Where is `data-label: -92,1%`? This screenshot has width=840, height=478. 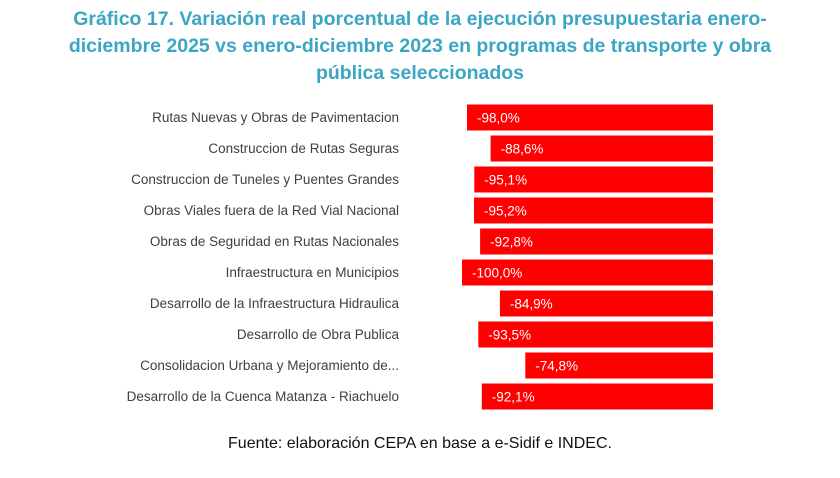
data-label: -92,1% is located at coordinates (513, 397).